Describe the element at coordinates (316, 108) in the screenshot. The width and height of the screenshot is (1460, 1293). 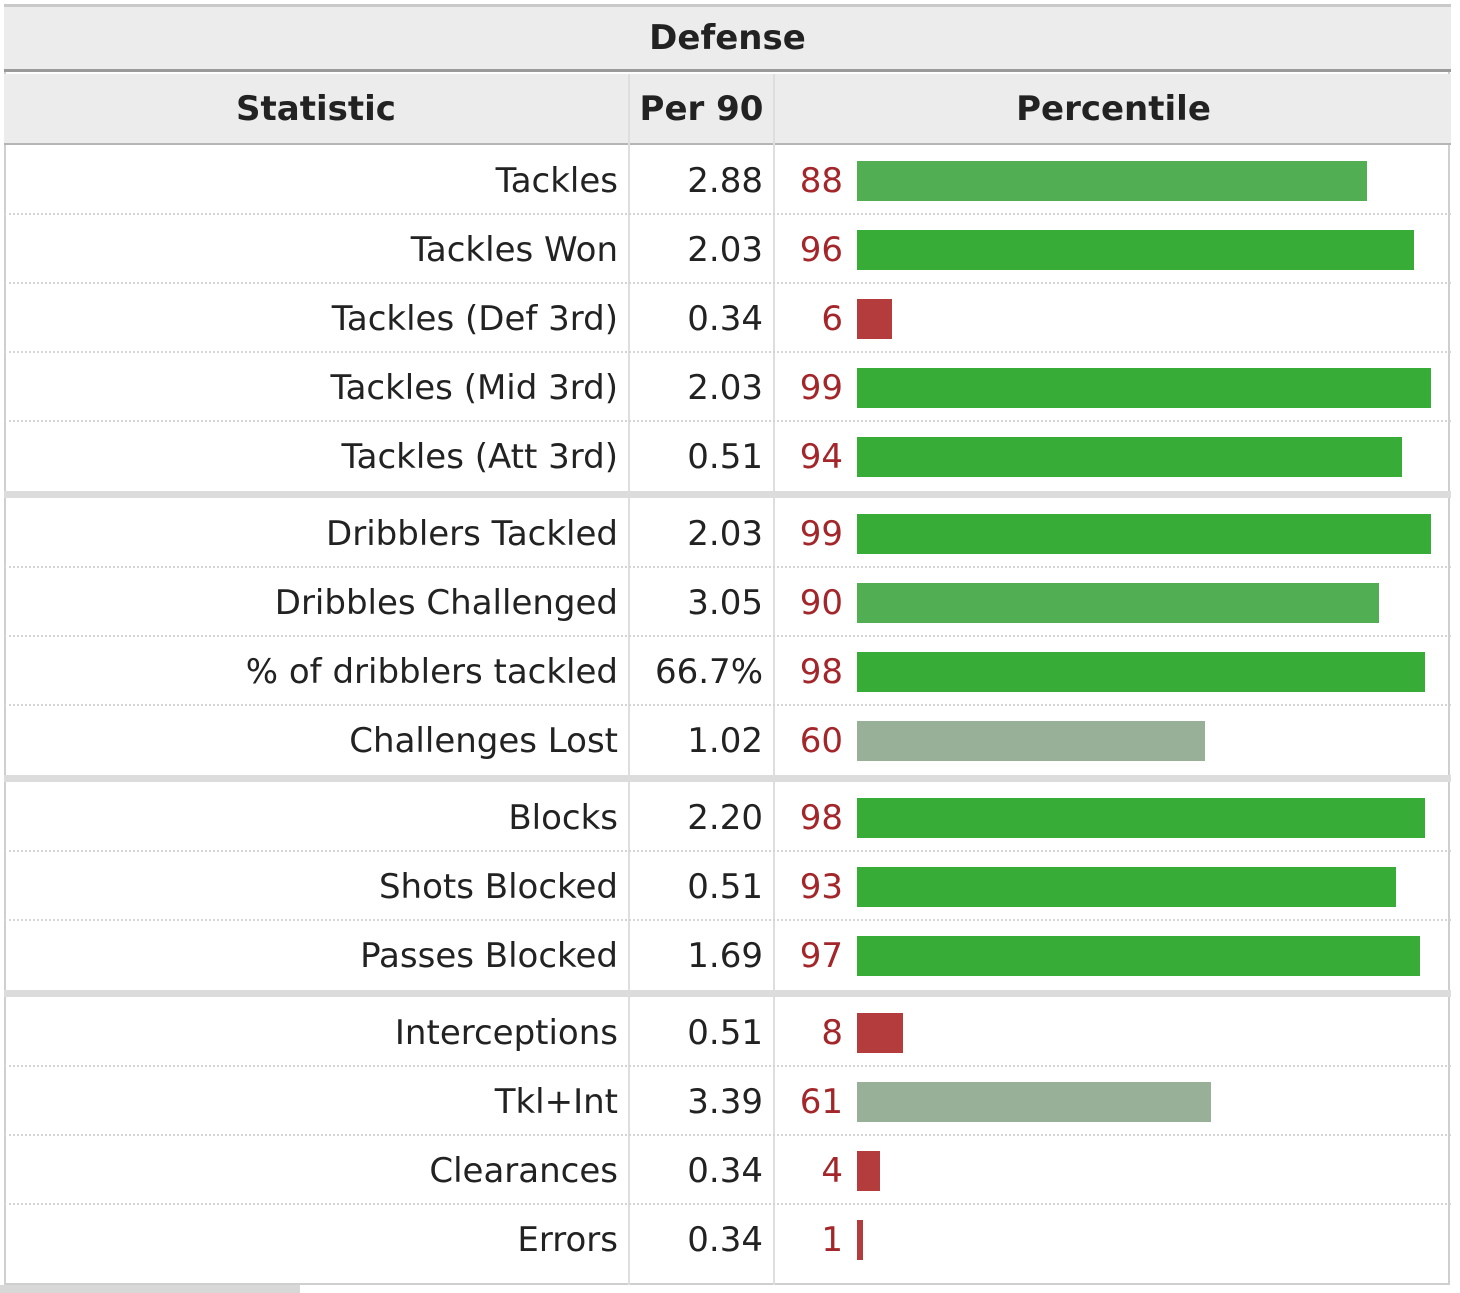
I see `header-statistic: Statistic` at that location.